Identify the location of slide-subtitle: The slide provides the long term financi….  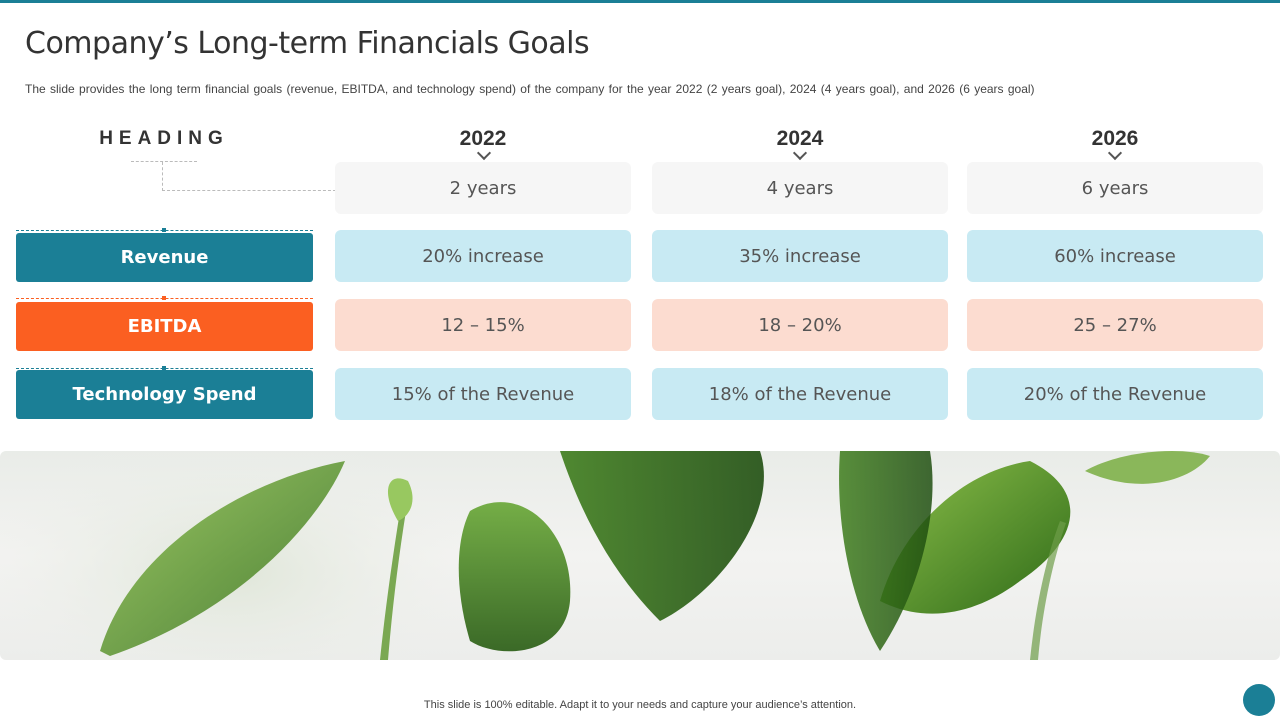
(530, 89).